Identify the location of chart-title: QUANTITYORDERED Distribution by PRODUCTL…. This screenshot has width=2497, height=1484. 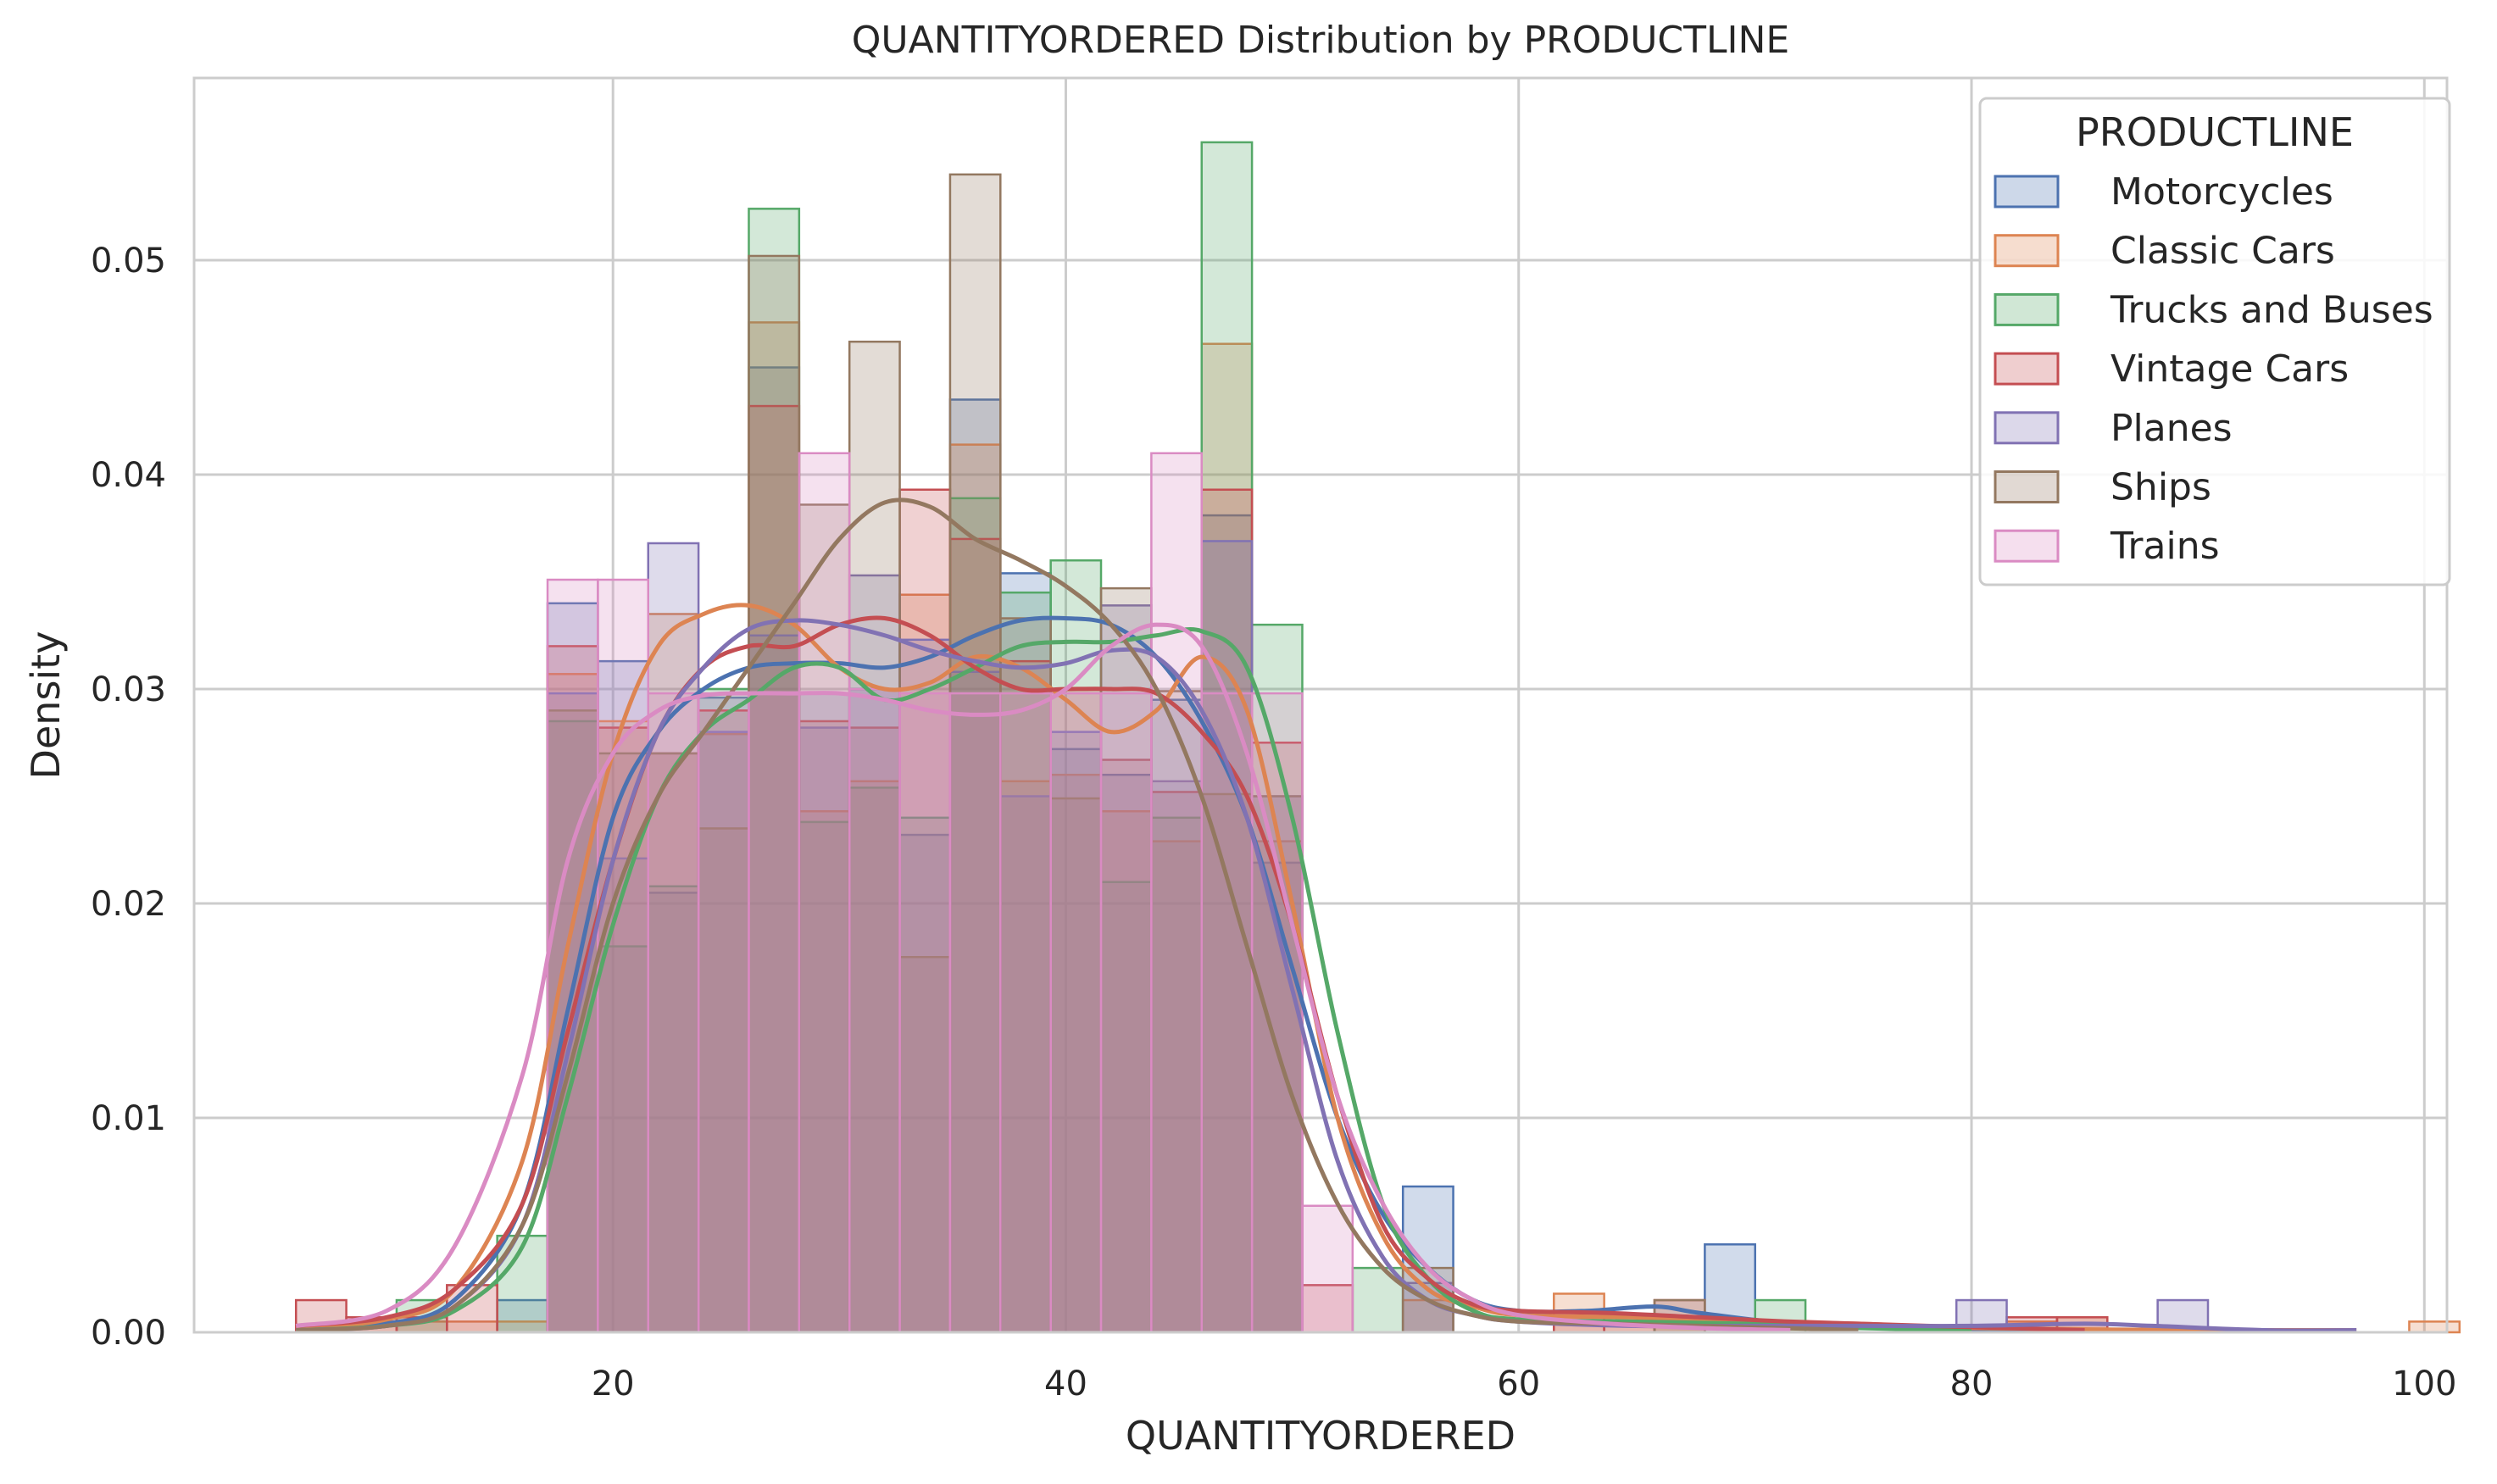
(1321, 41).